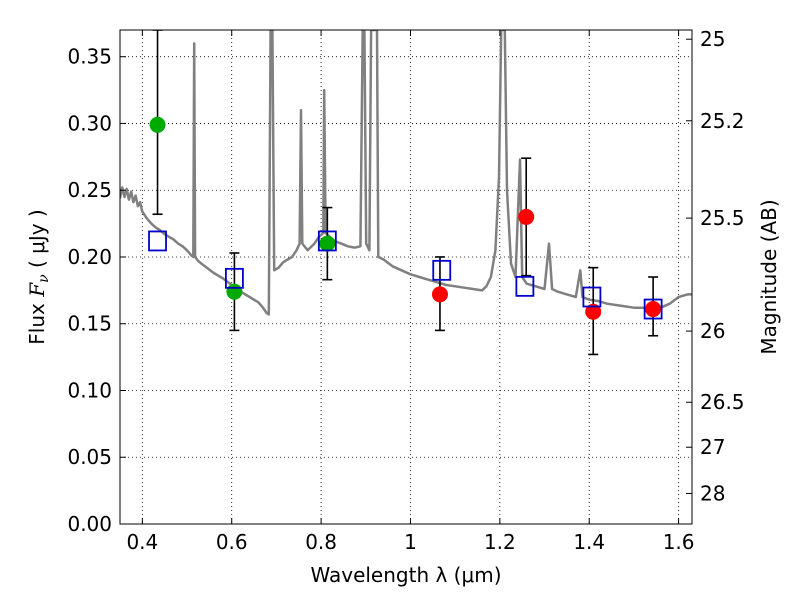 The width and height of the screenshot is (800, 600). I want to click on x-tick-label: 1.6, so click(679, 542).